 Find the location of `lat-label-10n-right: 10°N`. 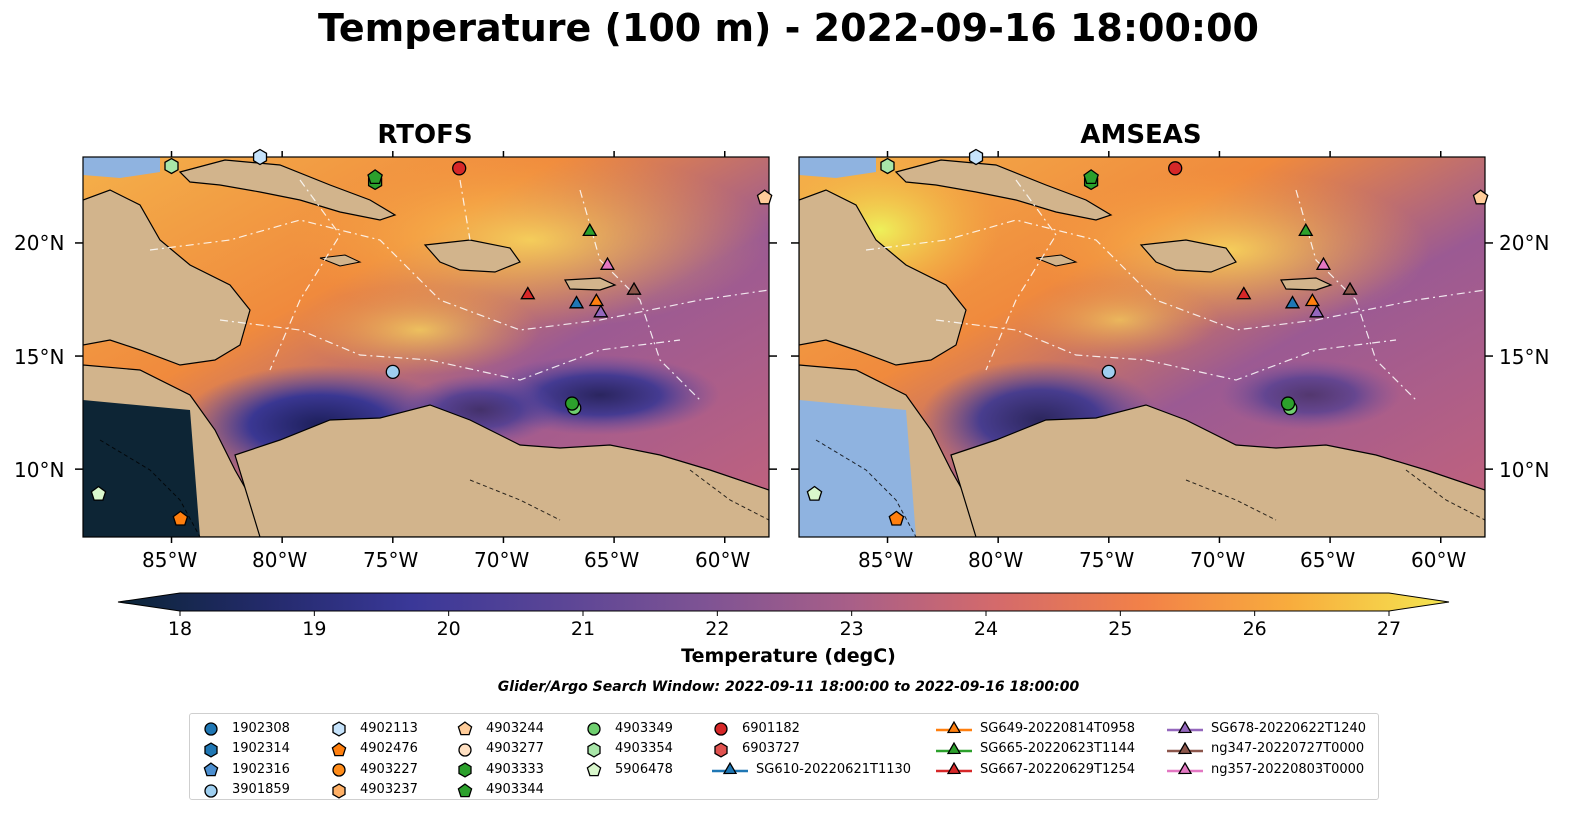

lat-label-10n-right: 10°N is located at coordinates (1524, 470).